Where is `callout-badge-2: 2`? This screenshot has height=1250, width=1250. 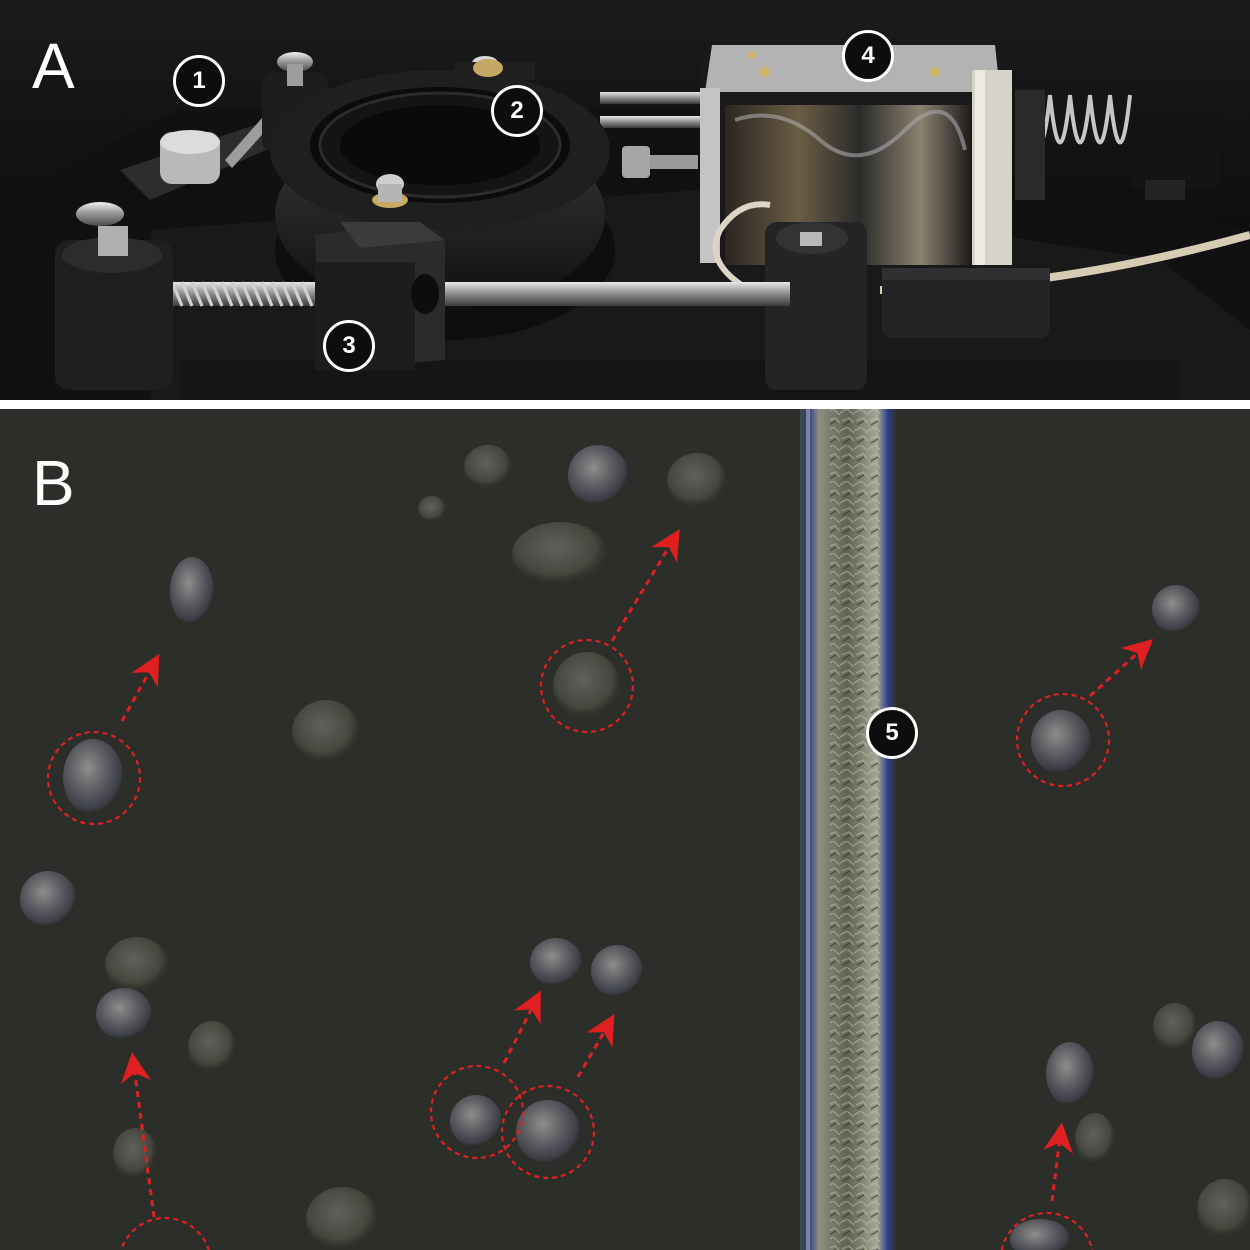
callout-badge-2: 2 is located at coordinates (517, 111).